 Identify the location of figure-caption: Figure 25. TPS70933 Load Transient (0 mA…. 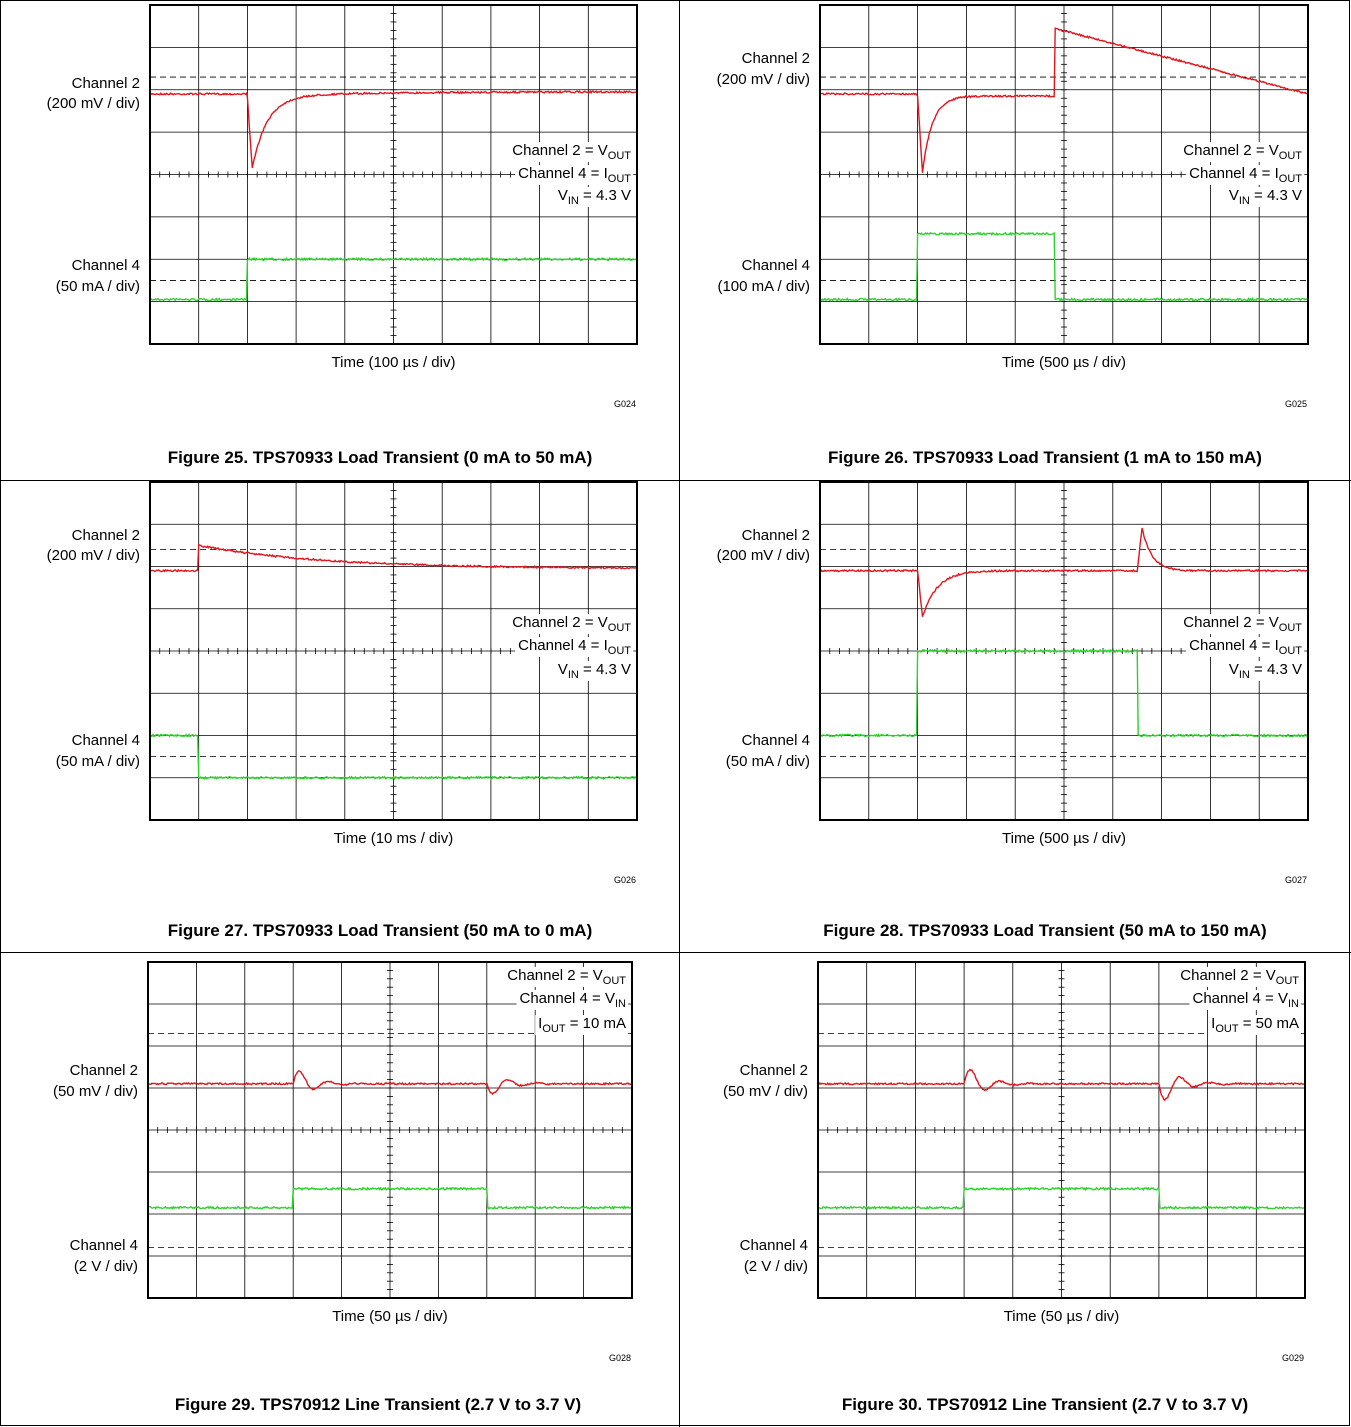
(380, 457).